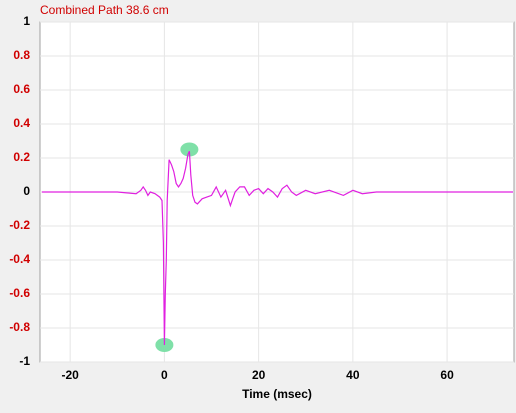 The width and height of the screenshot is (516, 413). What do you see at coordinates (21, 89) in the screenshot?
I see `y-tick-label: 0.6` at bounding box center [21, 89].